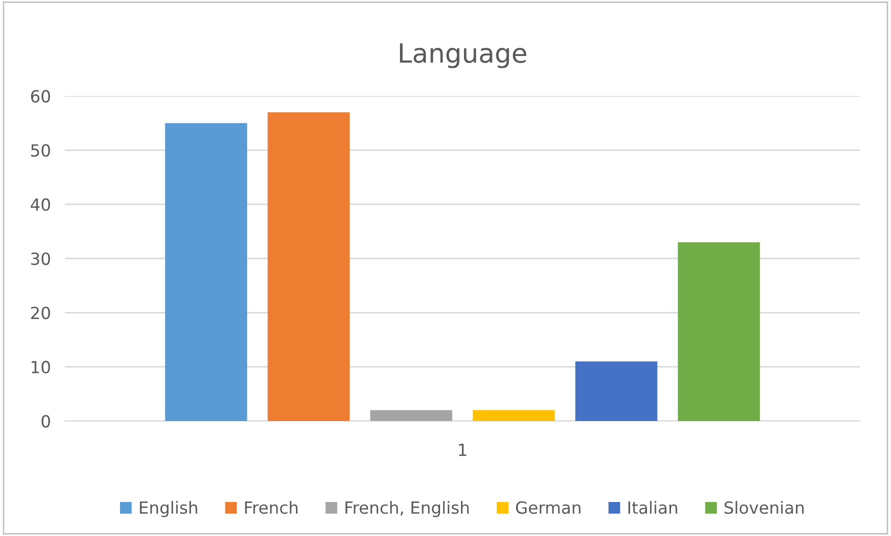  I want to click on y-tick-label: 50, so click(40, 150).